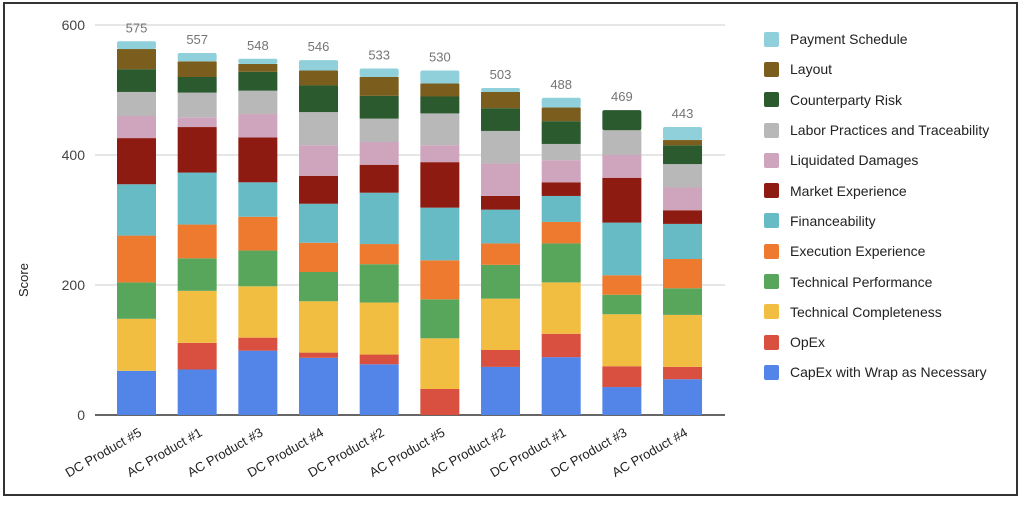  Describe the element at coordinates (876, 372) in the screenshot. I see `legend-item: CapEx with Wrap as Necessary` at that location.